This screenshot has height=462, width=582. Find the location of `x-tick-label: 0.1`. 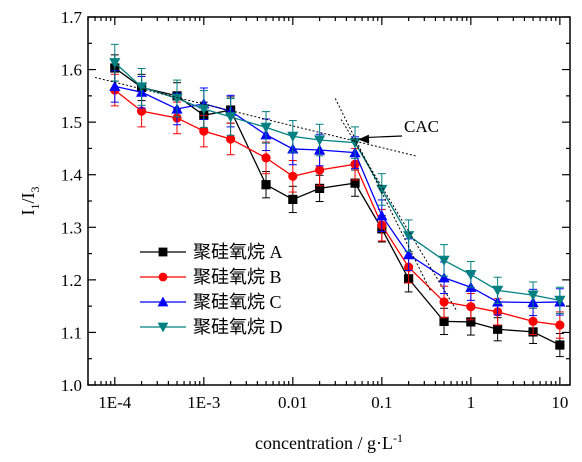

x-tick-label: 0.1 is located at coordinates (381, 402).